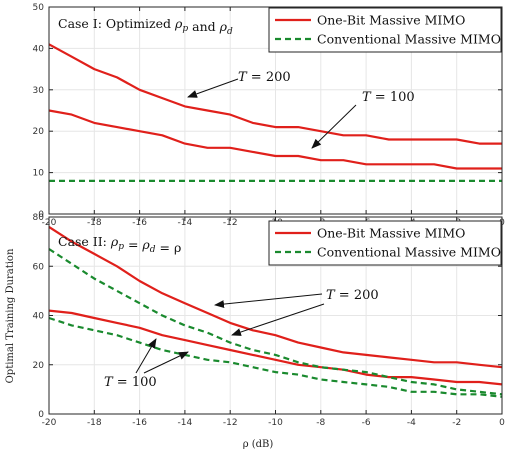 The height and width of the screenshot is (453, 506). I want to click on x-tick-label: -8, so click(320, 423).